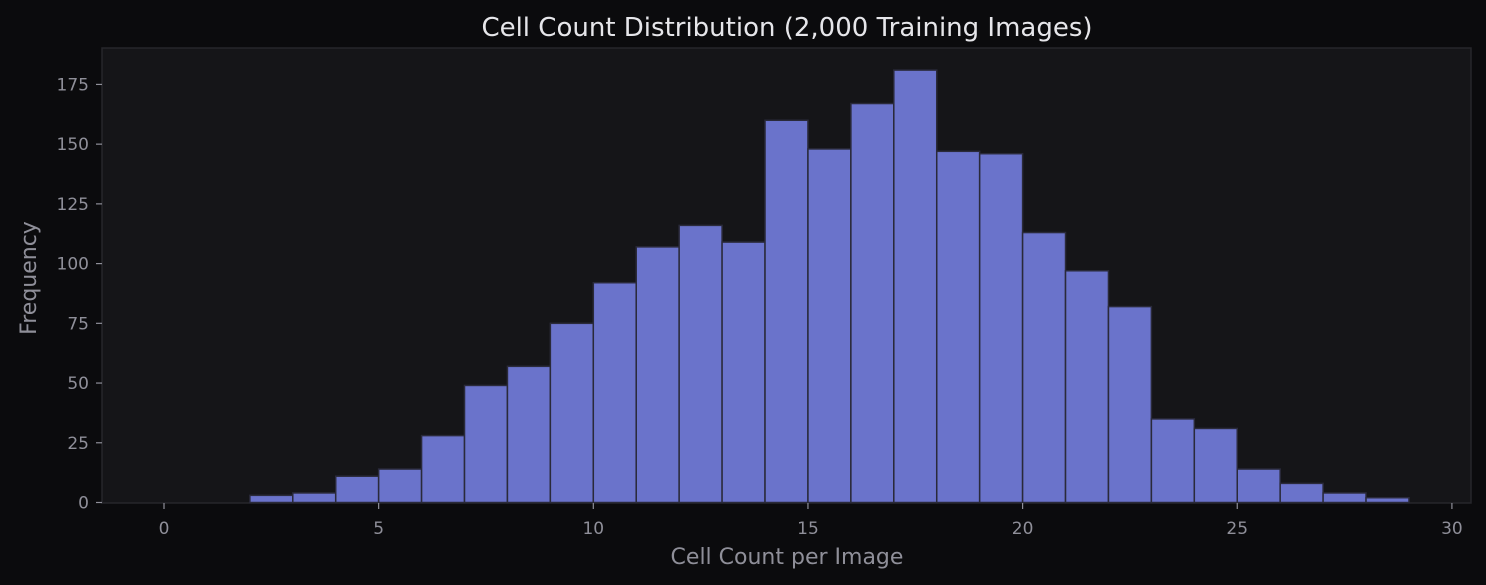  I want to click on x-axis-ticks: 0 5 10 15 20 25 30, so click(811, 521).